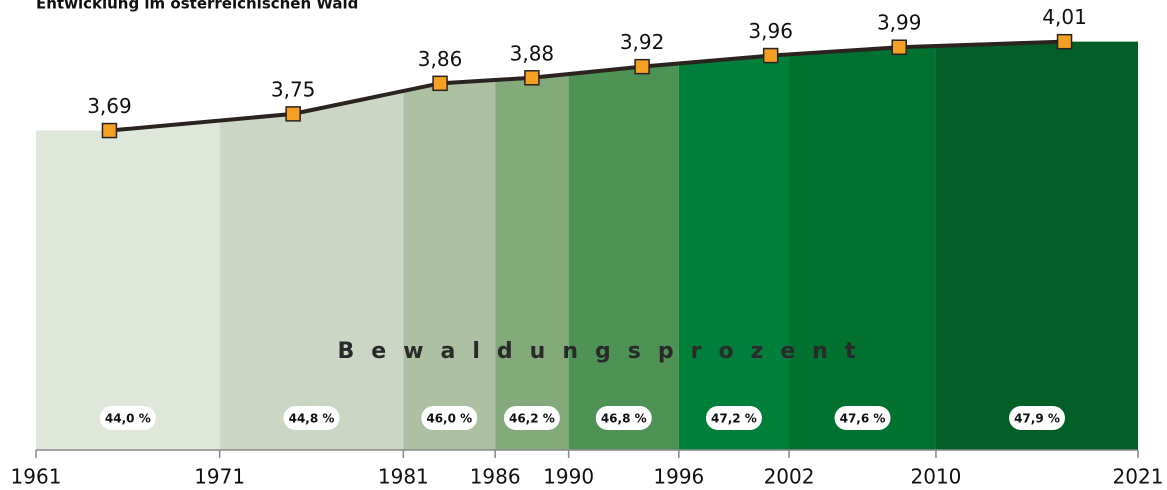 The height and width of the screenshot is (490, 1167). I want to click on band-label: 47,6 %, so click(863, 419).